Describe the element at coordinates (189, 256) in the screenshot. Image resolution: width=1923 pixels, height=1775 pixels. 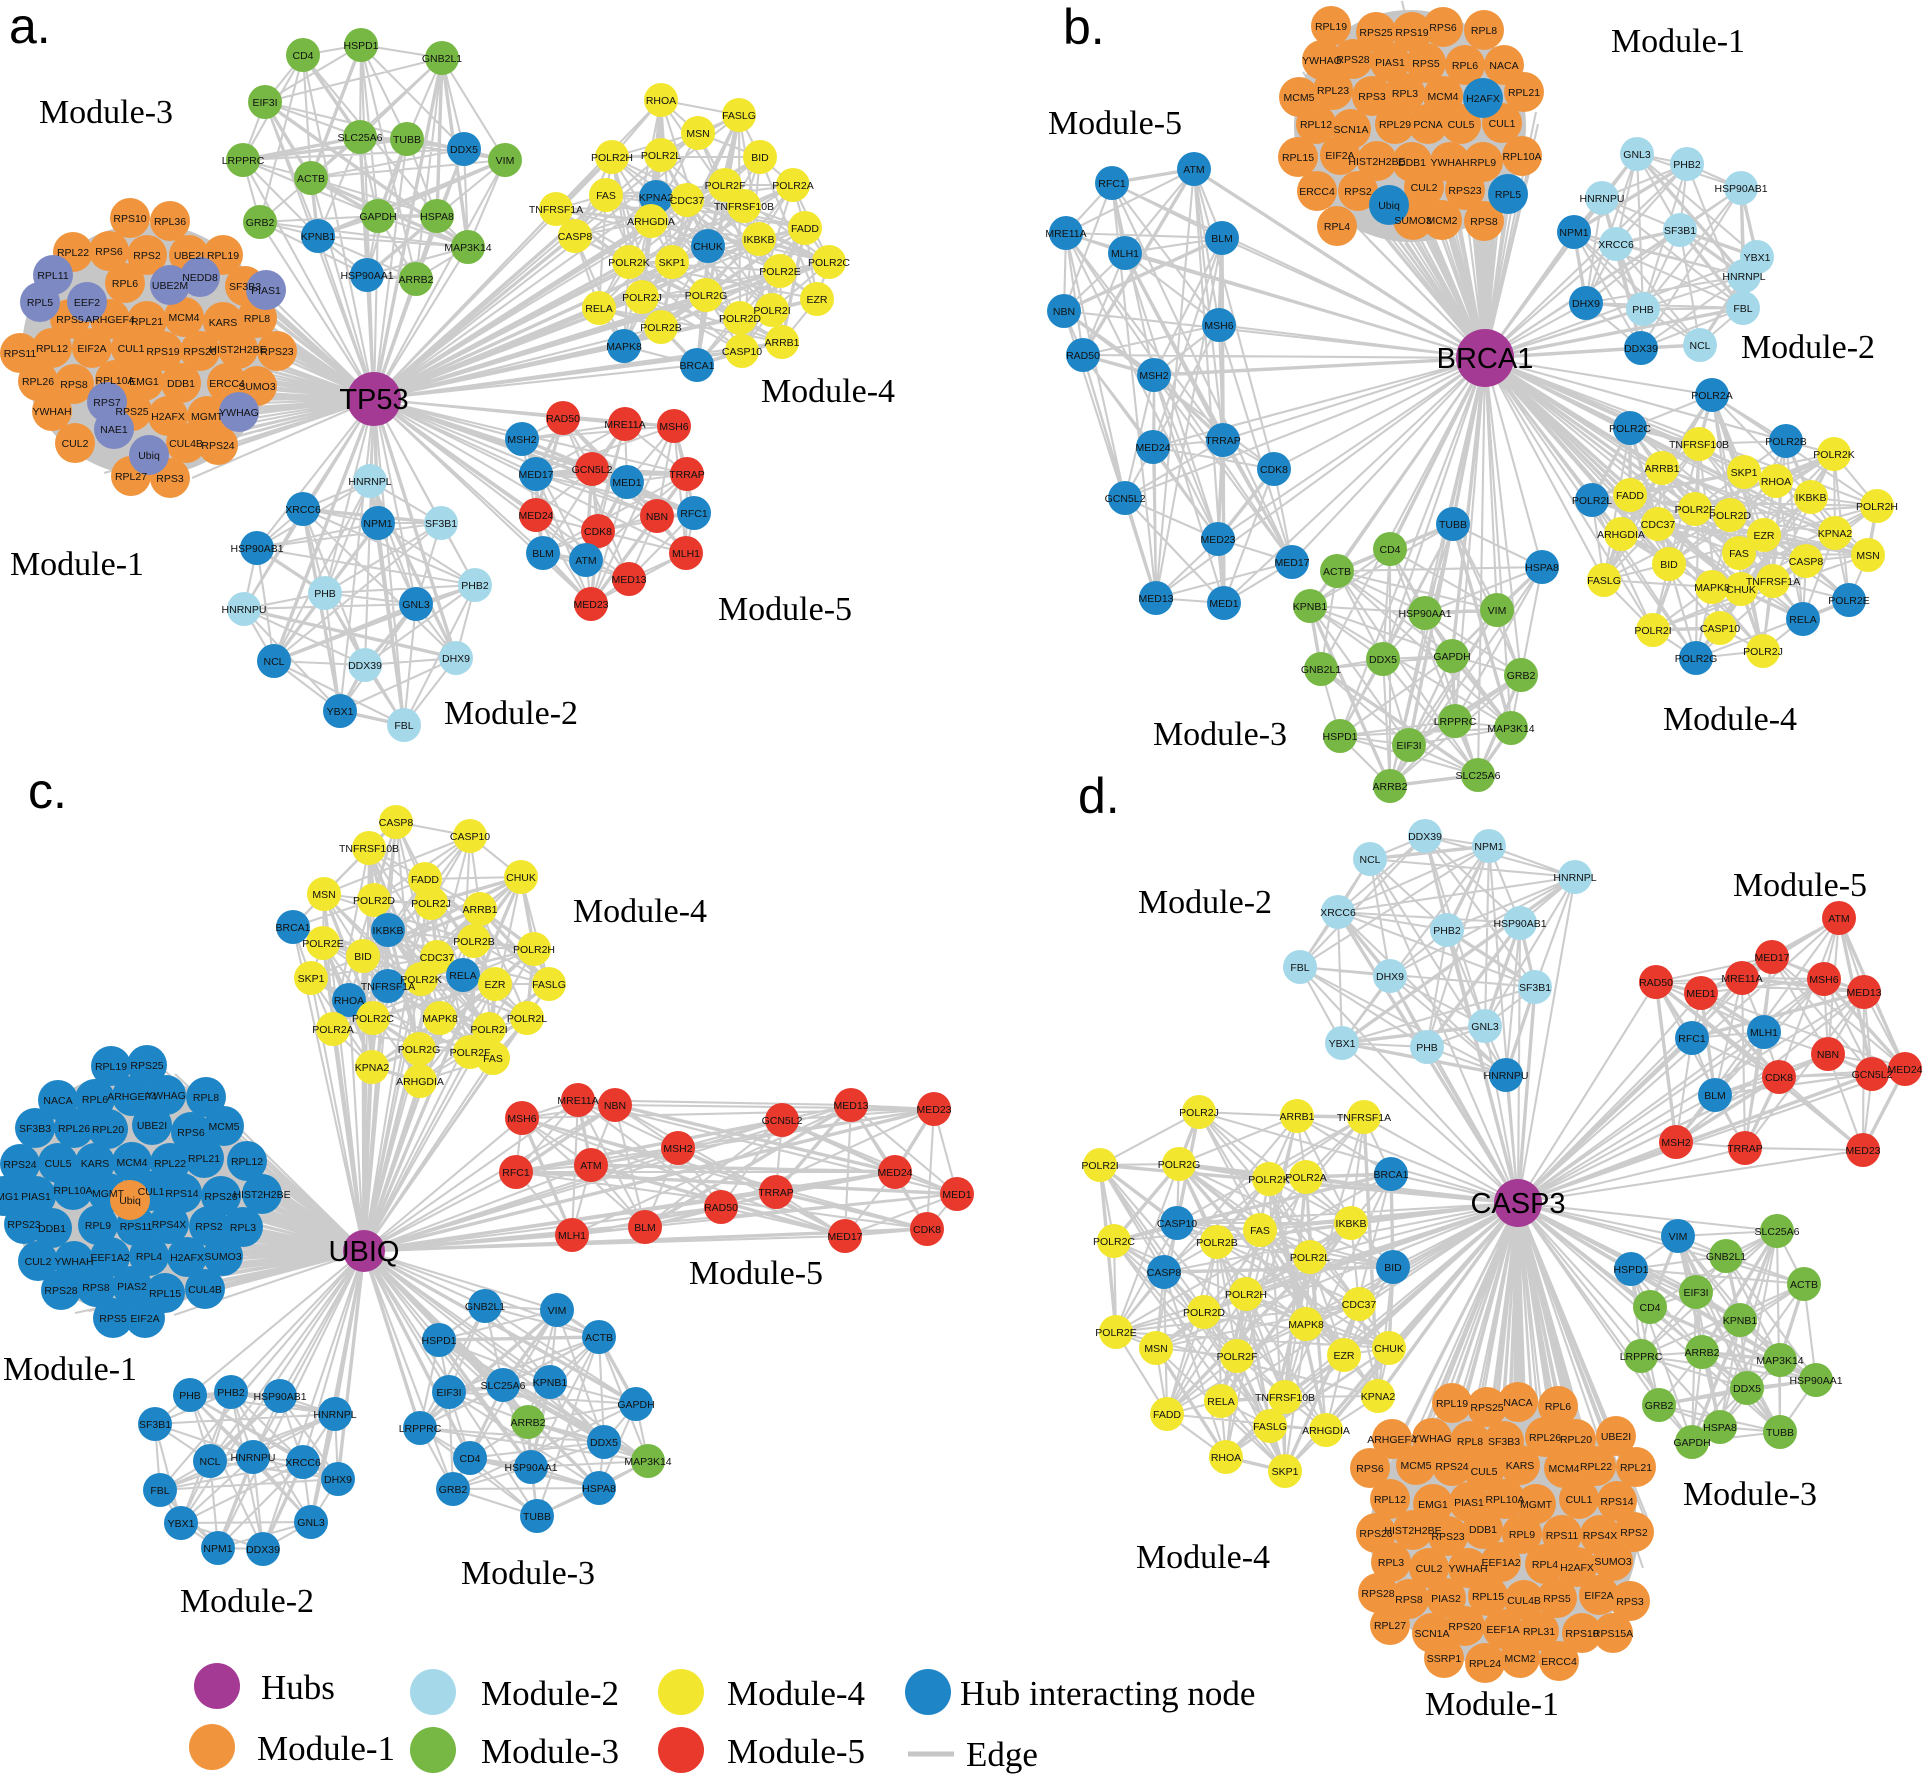
I see `svg-text: UBE2I` at that location.